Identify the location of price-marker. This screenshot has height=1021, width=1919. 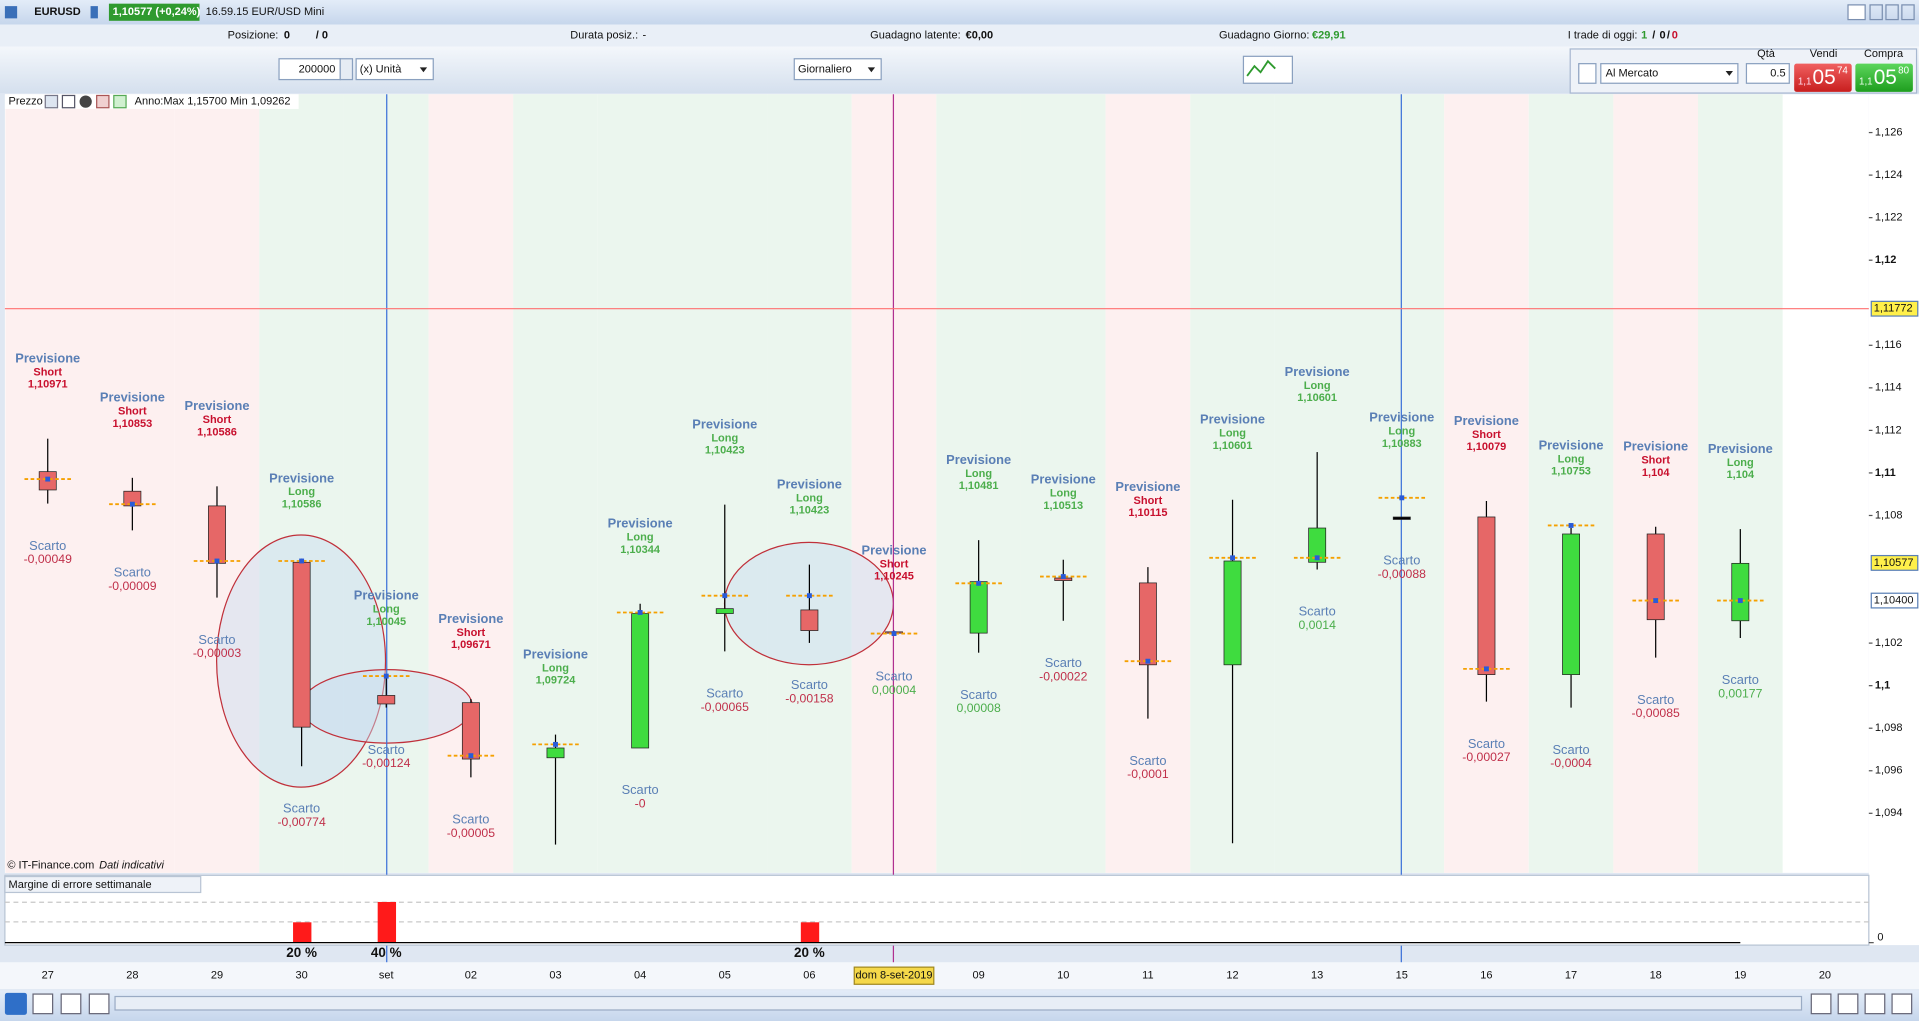
(1894, 600).